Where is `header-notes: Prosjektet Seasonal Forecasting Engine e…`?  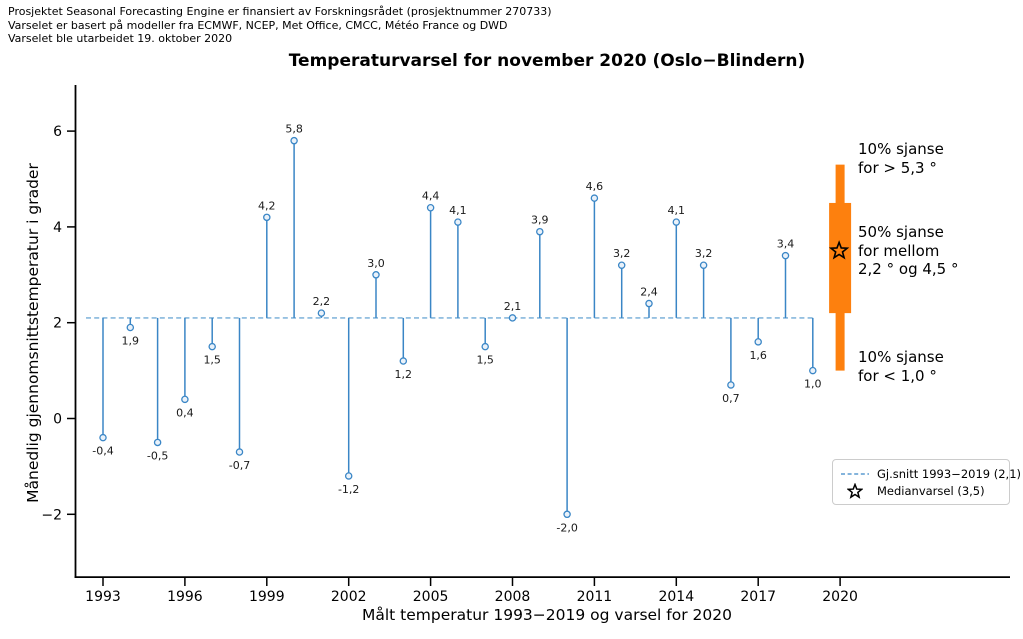
header-notes: Prosjektet Seasonal Forecasting Engine e… is located at coordinates (280, 25).